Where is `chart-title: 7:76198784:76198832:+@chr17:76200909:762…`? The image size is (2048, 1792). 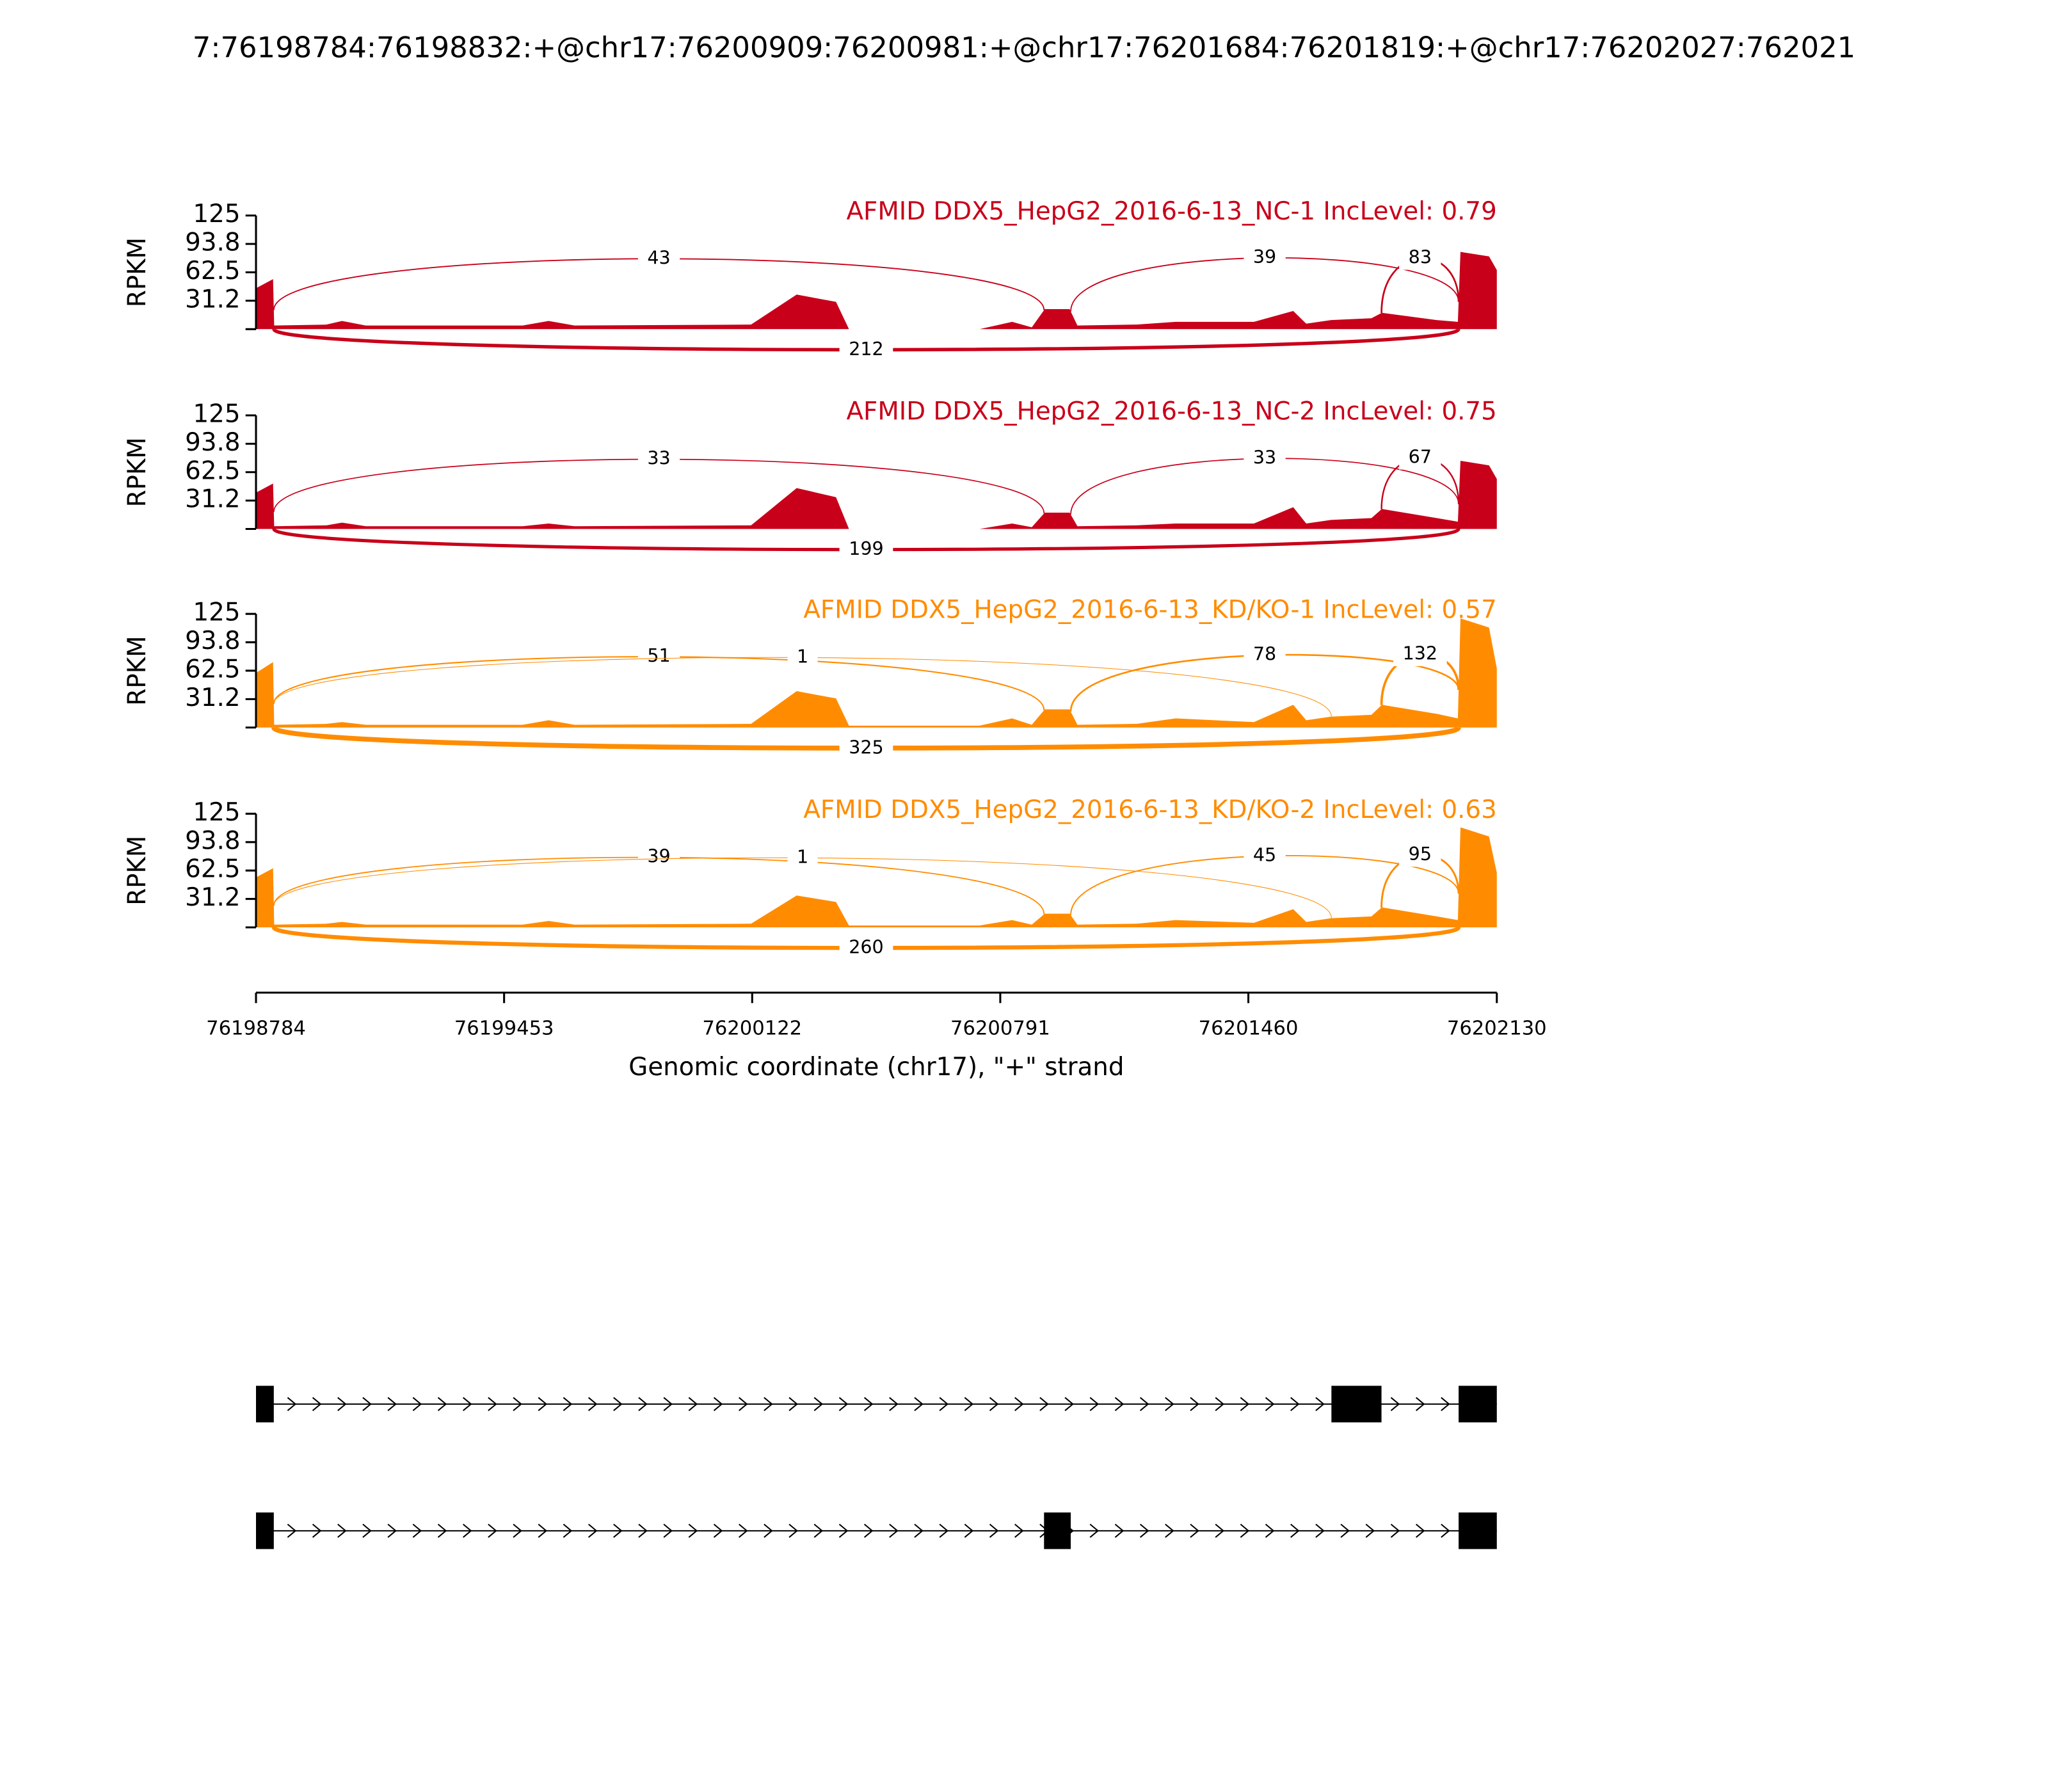
chart-title: 7:76198784:76198832:+@chr17:76200909:762… is located at coordinates (1024, 48).